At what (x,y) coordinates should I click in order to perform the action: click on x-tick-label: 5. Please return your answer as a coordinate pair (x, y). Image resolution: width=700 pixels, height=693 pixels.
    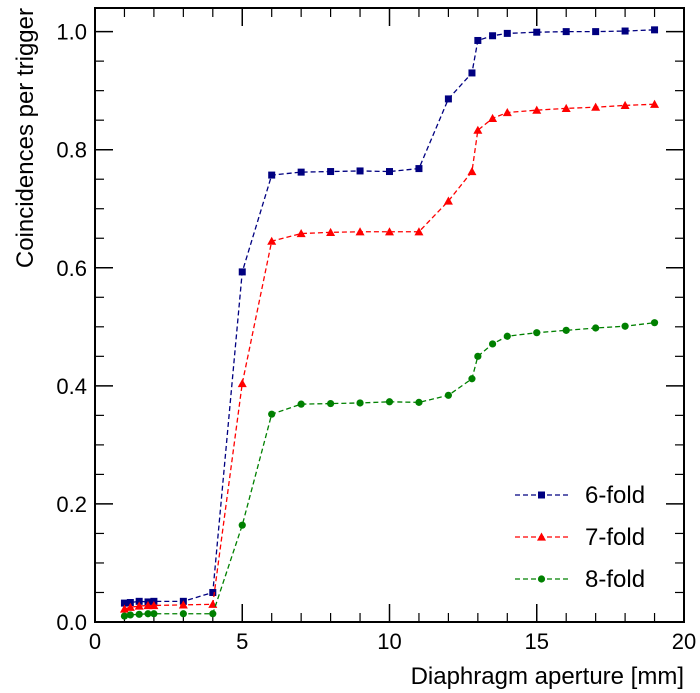
    Looking at the image, I should click on (242, 641).